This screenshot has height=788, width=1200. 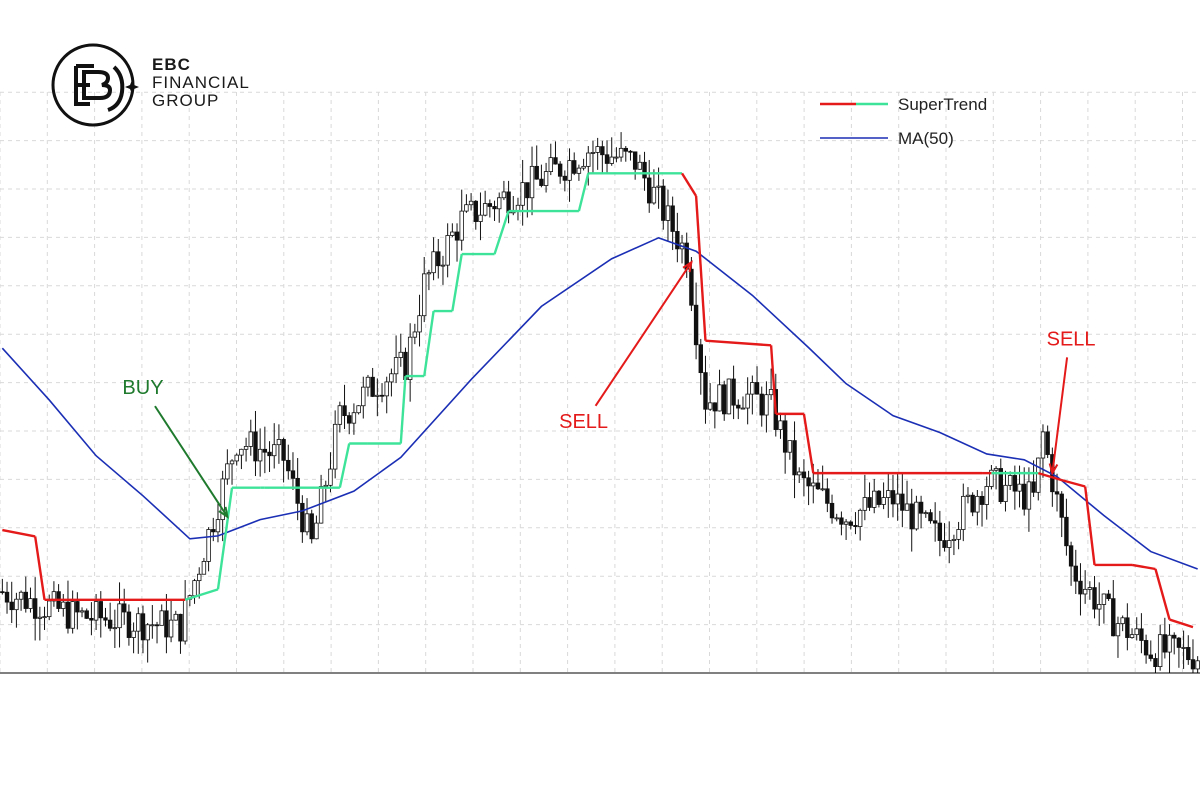 I want to click on signal-label-sell: SELL, so click(x=583, y=422).